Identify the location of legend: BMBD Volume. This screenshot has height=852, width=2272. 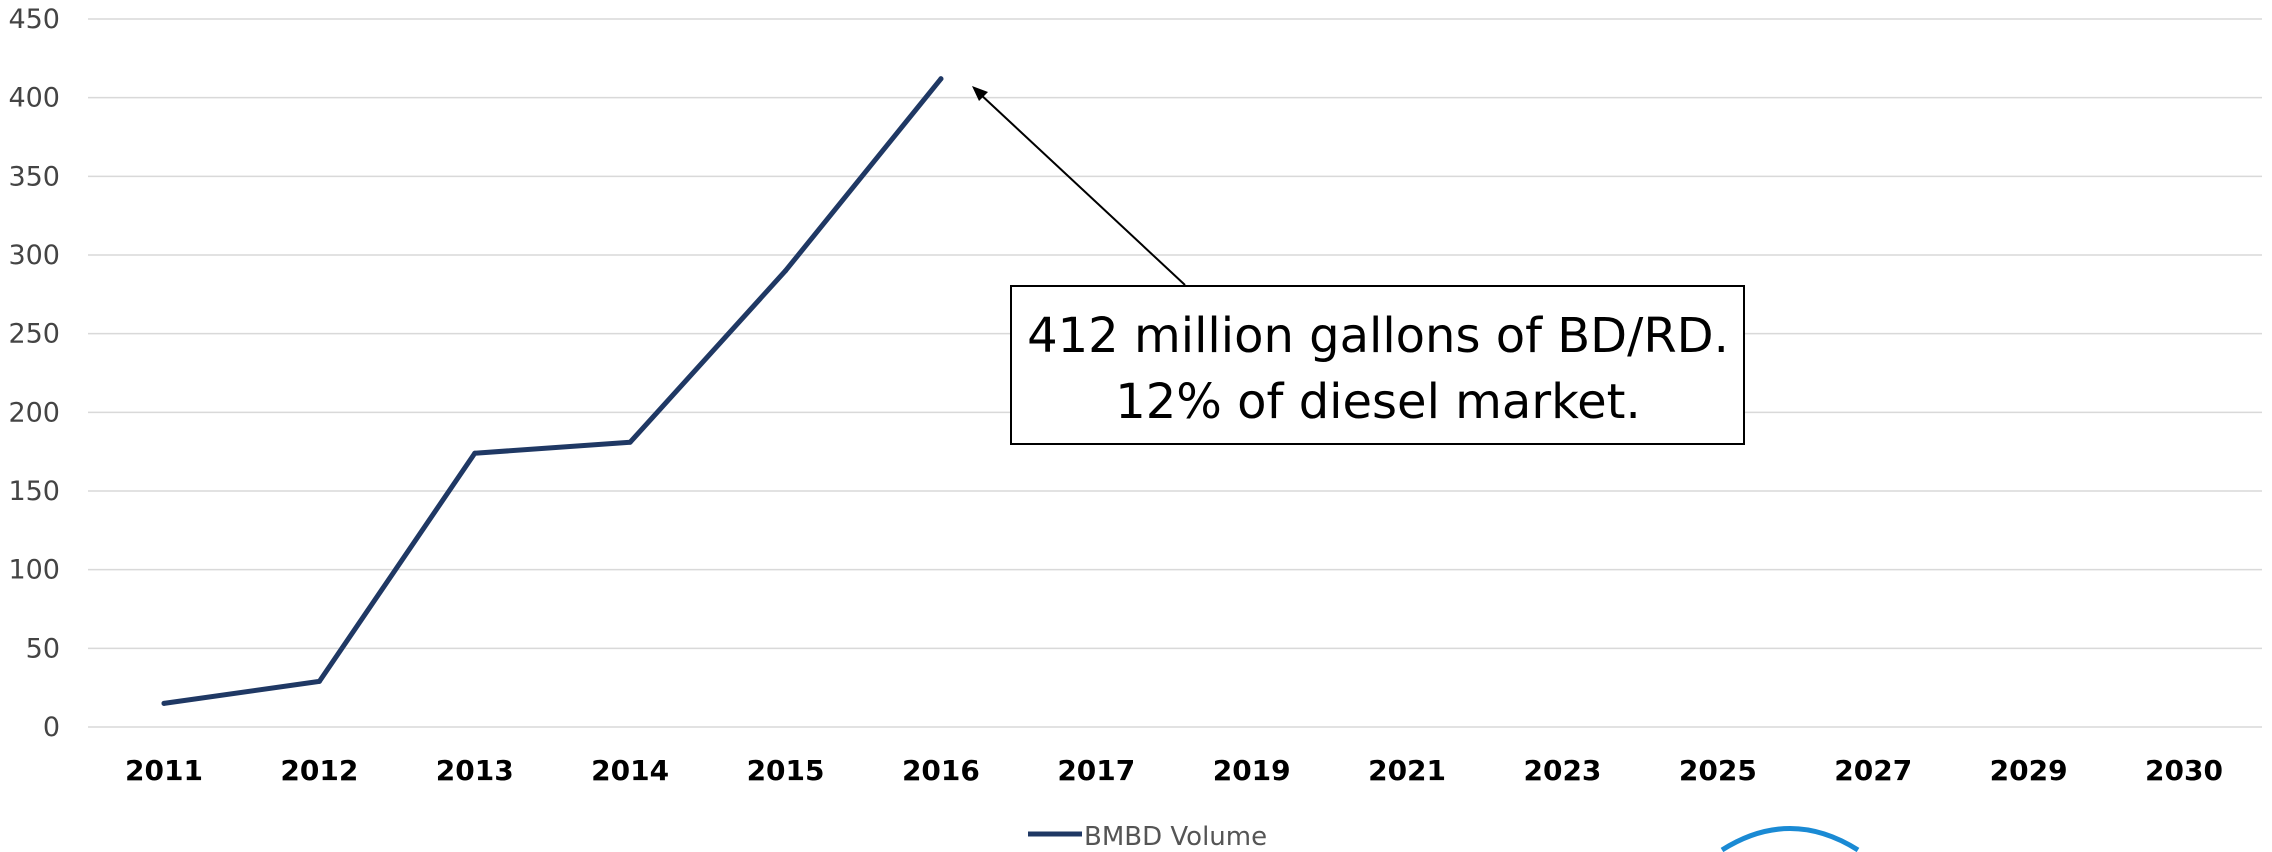
(1147, 837).